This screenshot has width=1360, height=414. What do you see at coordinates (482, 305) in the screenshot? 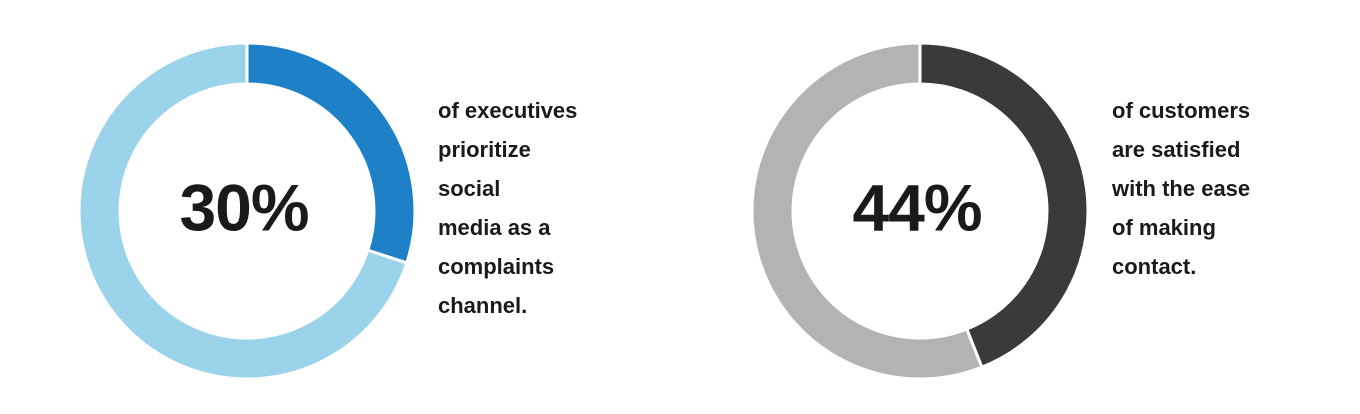
I see `caption-line: channel.` at bounding box center [482, 305].